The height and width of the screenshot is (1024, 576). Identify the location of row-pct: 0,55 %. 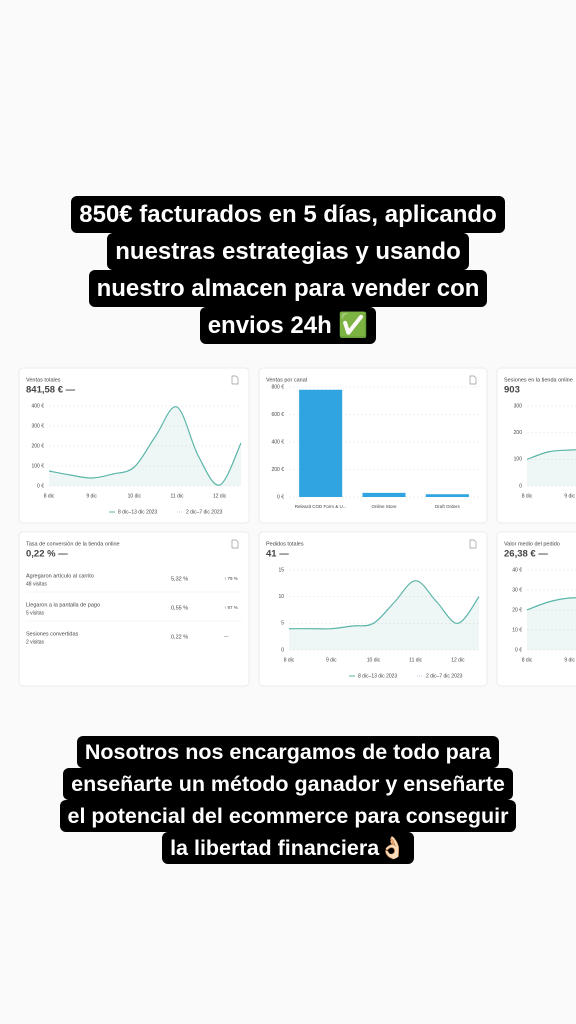
(179, 608).